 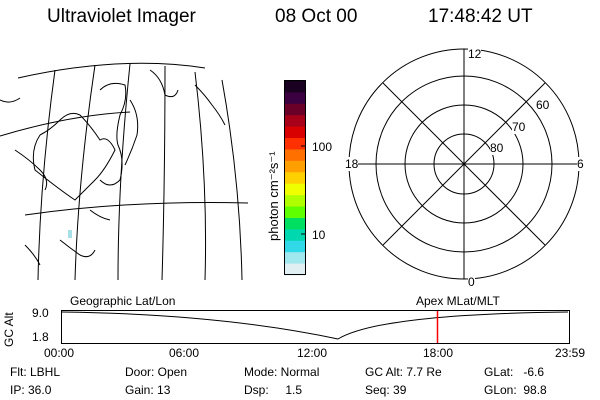 What do you see at coordinates (580, 164) in the screenshot?
I see `mlt-label-6: 6` at bounding box center [580, 164].